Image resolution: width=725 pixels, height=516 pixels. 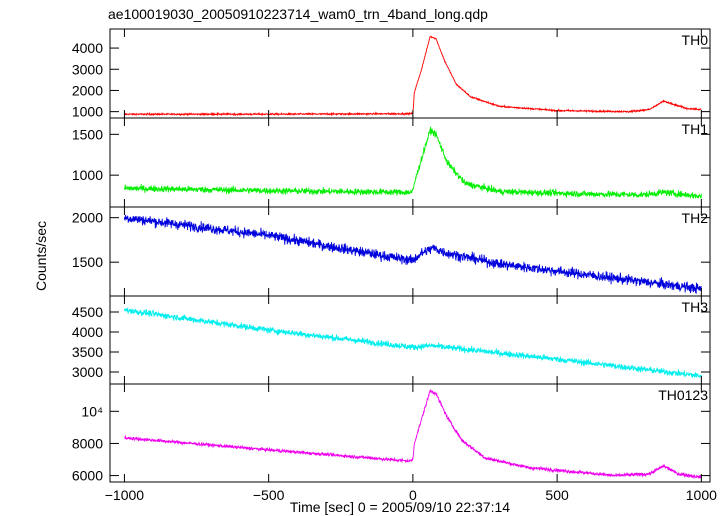 What do you see at coordinates (400, 507) in the screenshot?
I see `x-axis-label: Time [sec] 0 = 2005/09/10 22:37:14` at bounding box center [400, 507].